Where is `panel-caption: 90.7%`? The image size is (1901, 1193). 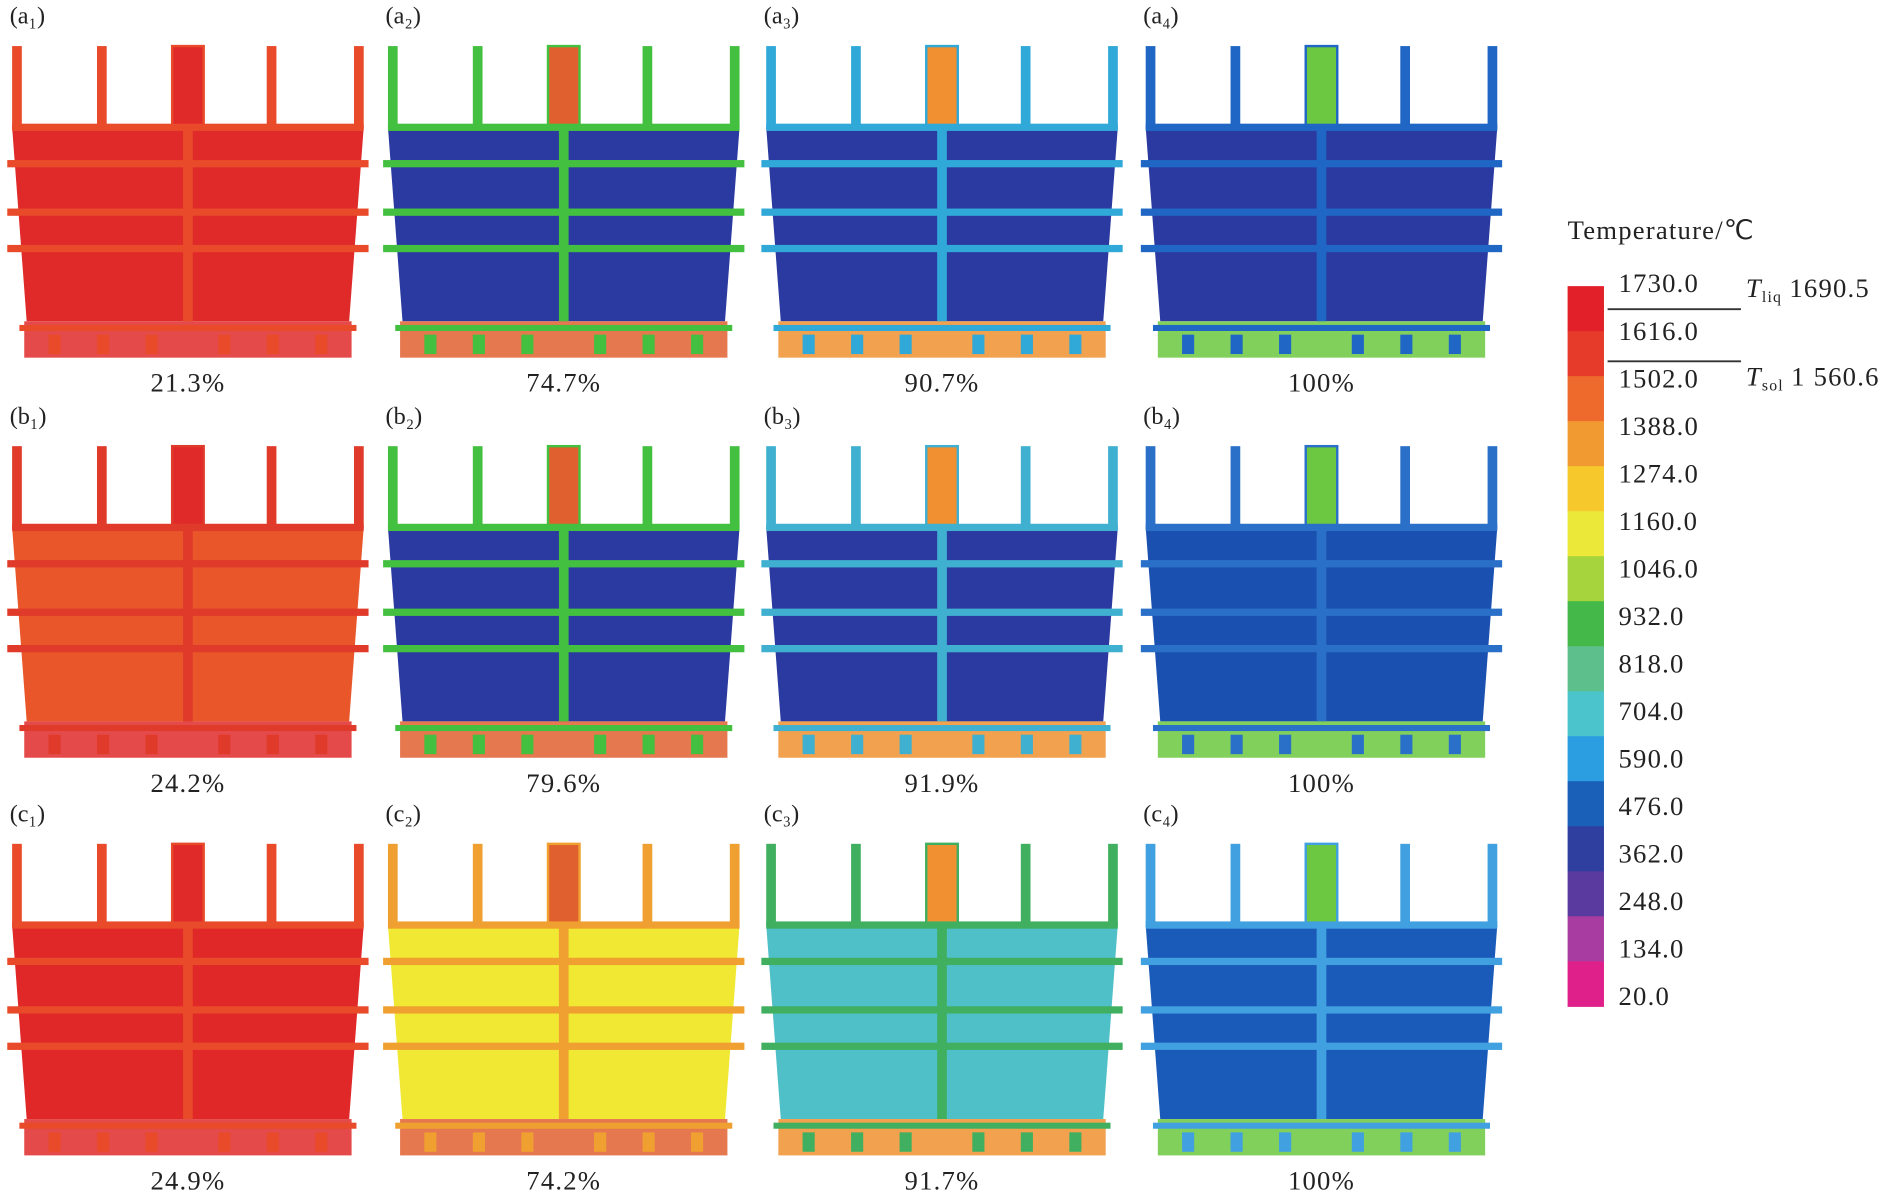 panel-caption: 90.7% is located at coordinates (942, 383).